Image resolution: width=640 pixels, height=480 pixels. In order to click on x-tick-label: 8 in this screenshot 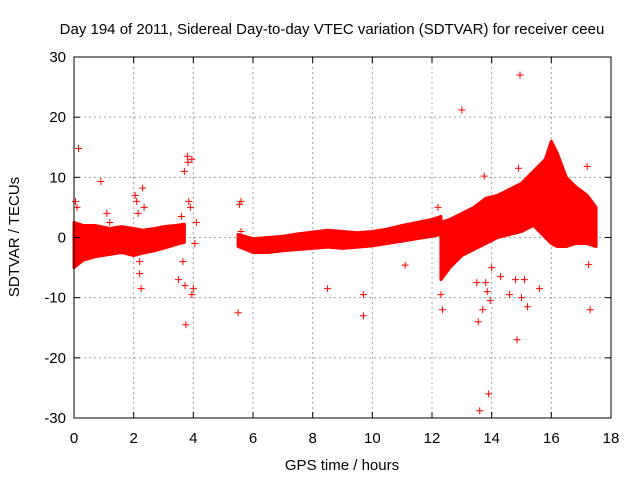, I will do `click(312, 438)`.